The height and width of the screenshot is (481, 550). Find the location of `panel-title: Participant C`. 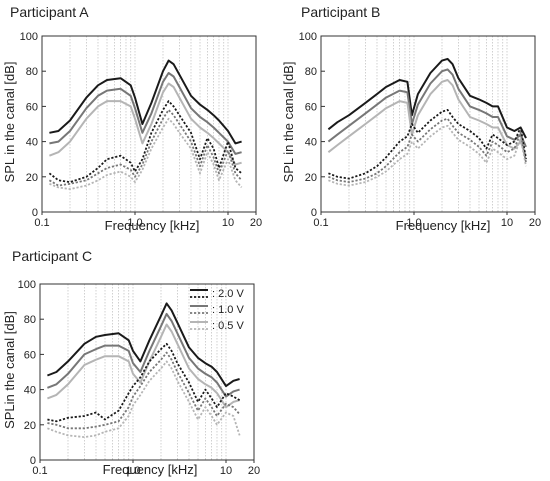

panel-title: Participant C is located at coordinates (52, 256).